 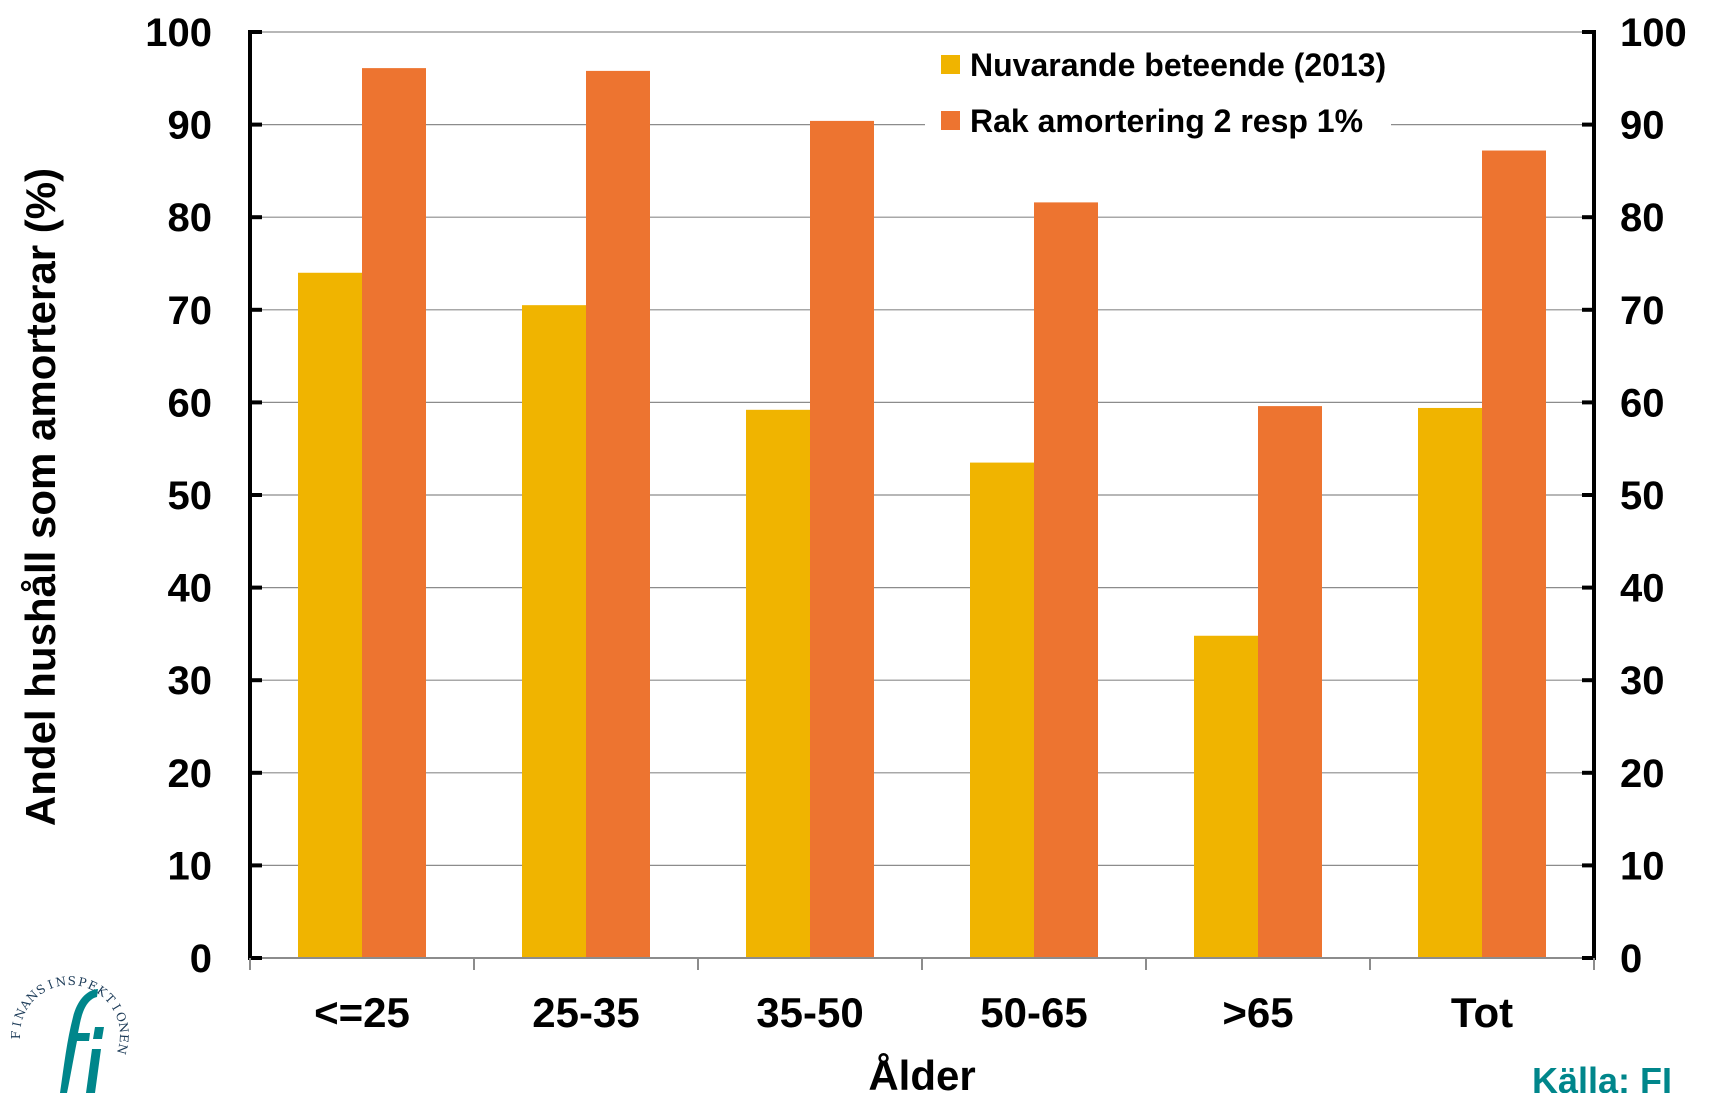 I want to click on logo-letter: S, so click(x=71, y=981).